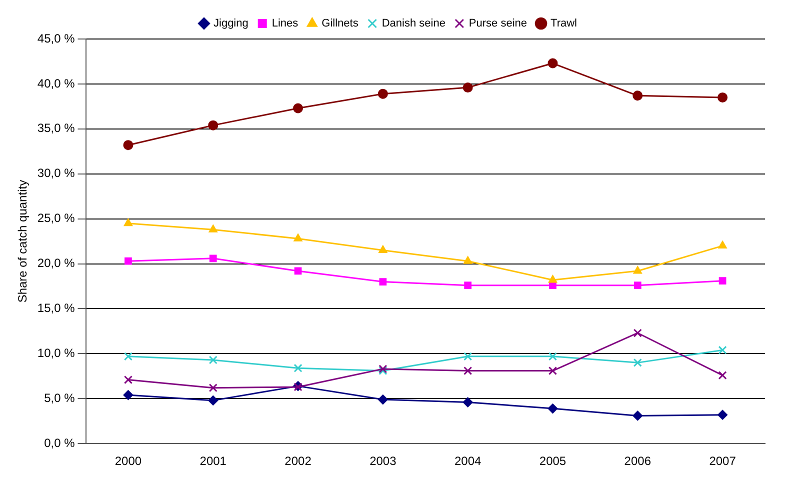 The width and height of the screenshot is (793, 480). What do you see at coordinates (56, 83) in the screenshot?
I see `y-tick-label: 40,0 %` at bounding box center [56, 83].